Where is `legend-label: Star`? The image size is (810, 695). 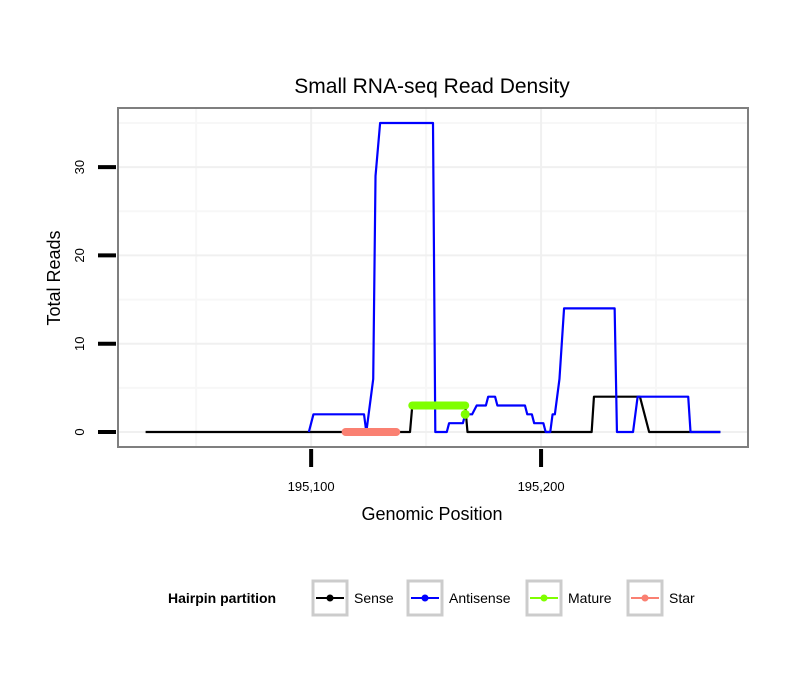
legend-label: Star is located at coordinates (682, 598).